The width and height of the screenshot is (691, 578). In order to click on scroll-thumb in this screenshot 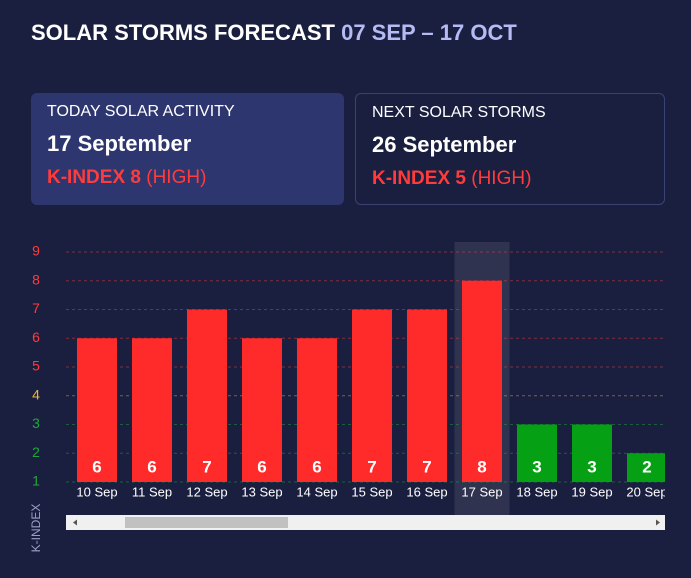, I will do `click(206, 522)`.